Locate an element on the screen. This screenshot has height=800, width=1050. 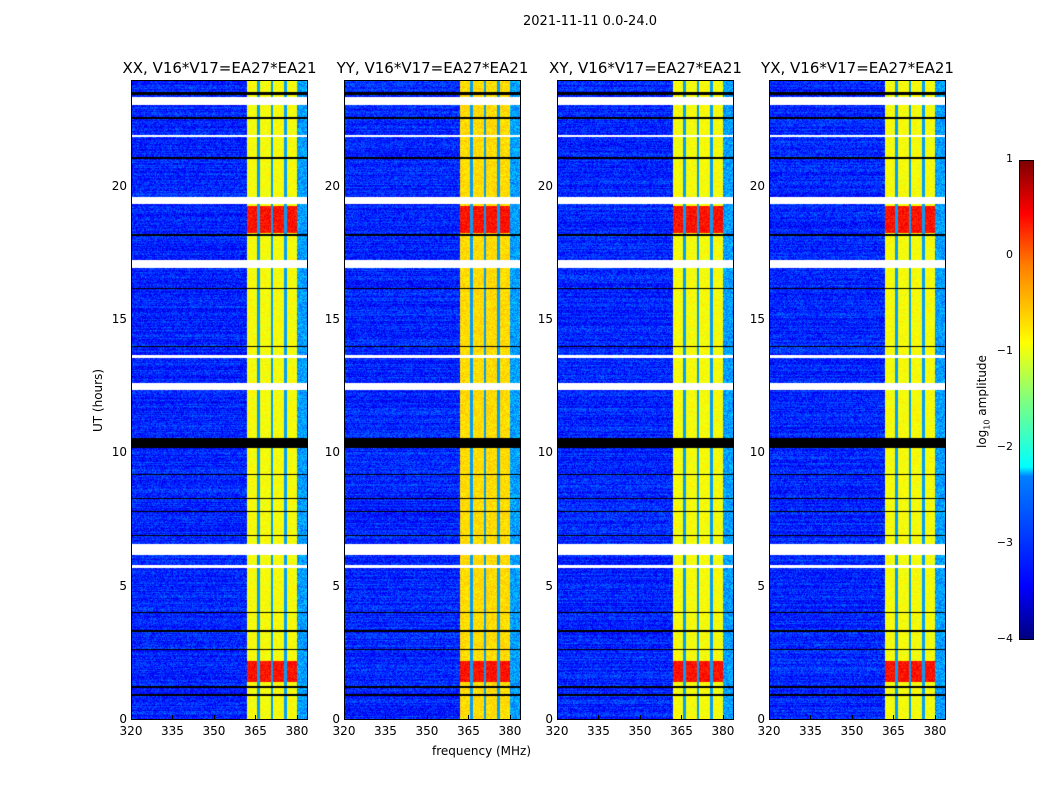
figure-suptitle: 2021-11-11 0.0-24.0 is located at coordinates (590, 21).